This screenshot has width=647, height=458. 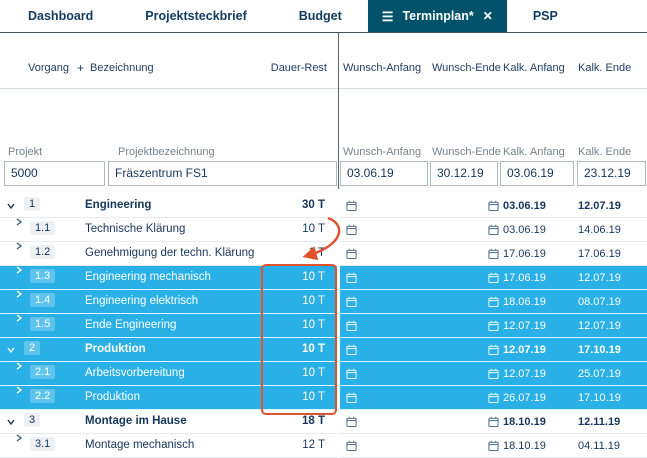 I want to click on row-kalk-anfang: 26.07.19, so click(x=524, y=398).